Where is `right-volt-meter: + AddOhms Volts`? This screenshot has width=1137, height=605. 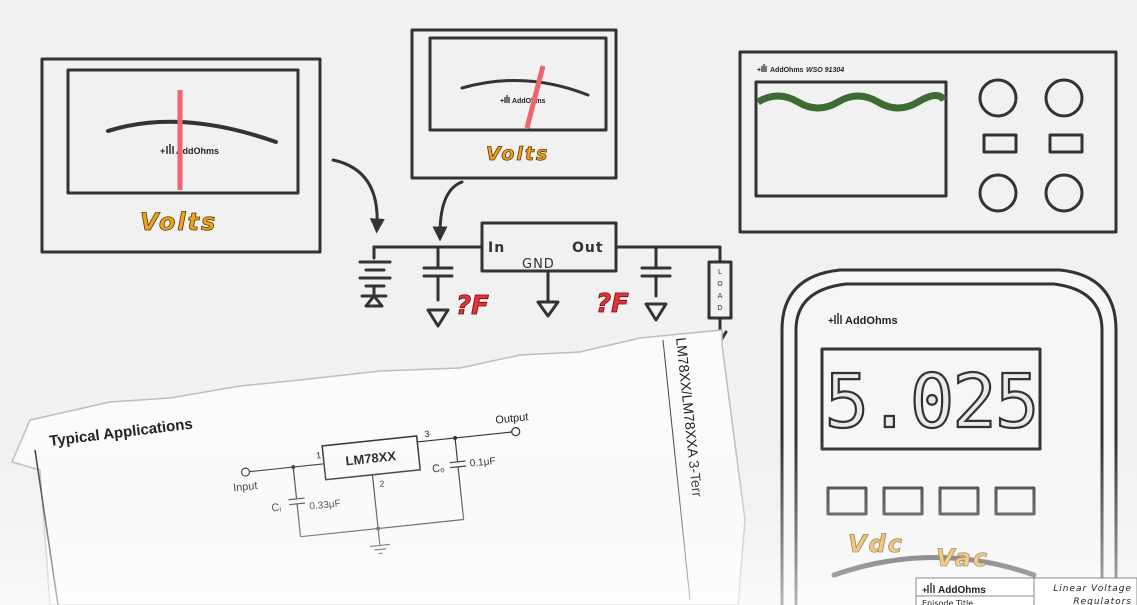
right-volt-meter: + AddOhms Volts is located at coordinates (514, 104).